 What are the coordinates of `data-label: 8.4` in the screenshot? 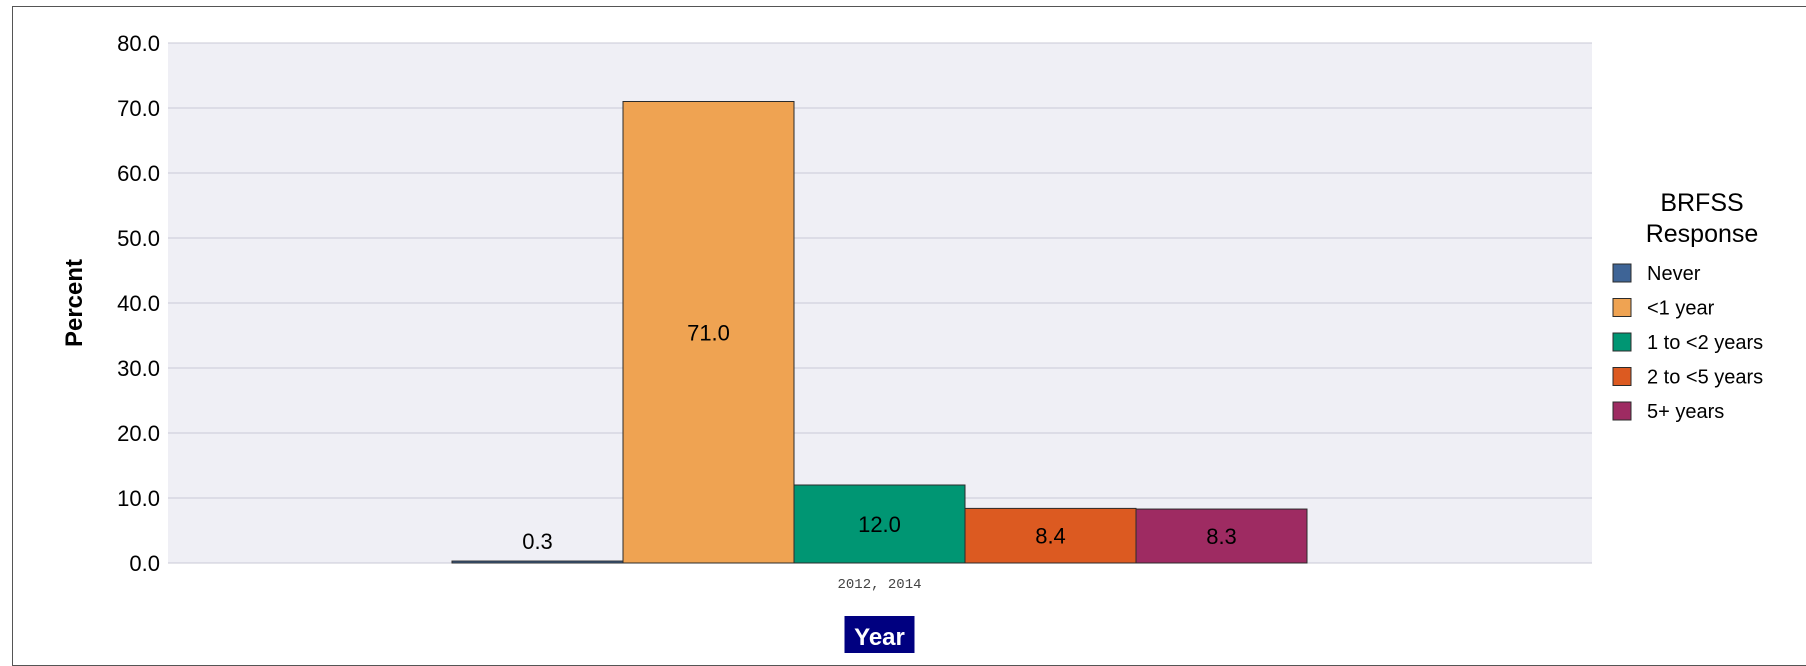 It's located at (1050, 536).